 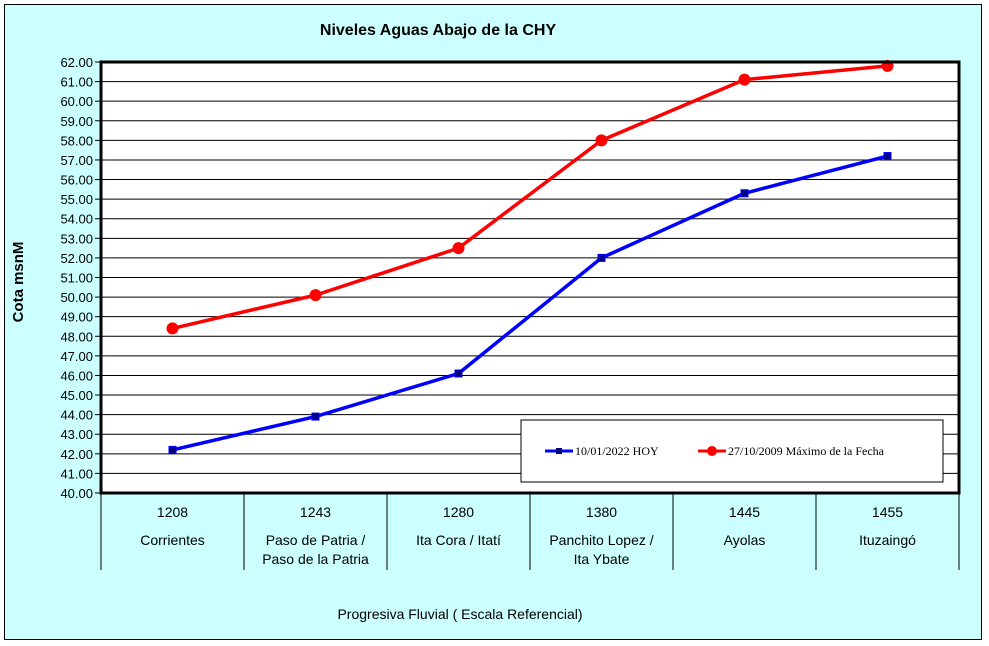 I want to click on category-km: 1243, so click(x=315, y=512).